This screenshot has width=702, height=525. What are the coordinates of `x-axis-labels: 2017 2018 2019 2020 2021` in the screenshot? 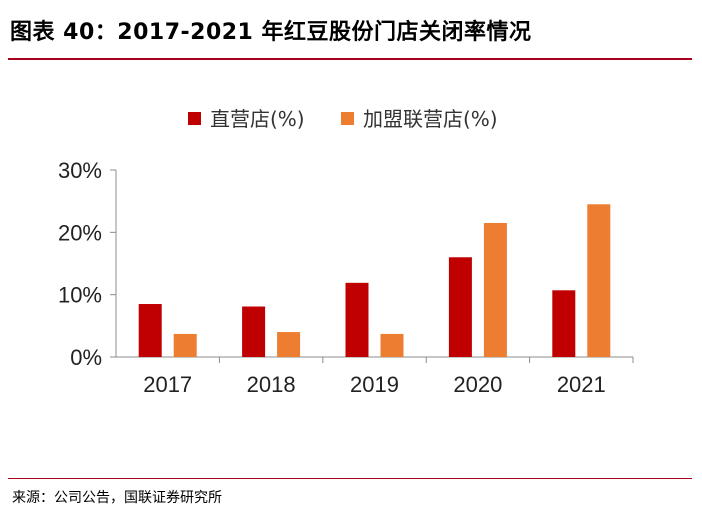 It's located at (374, 384).